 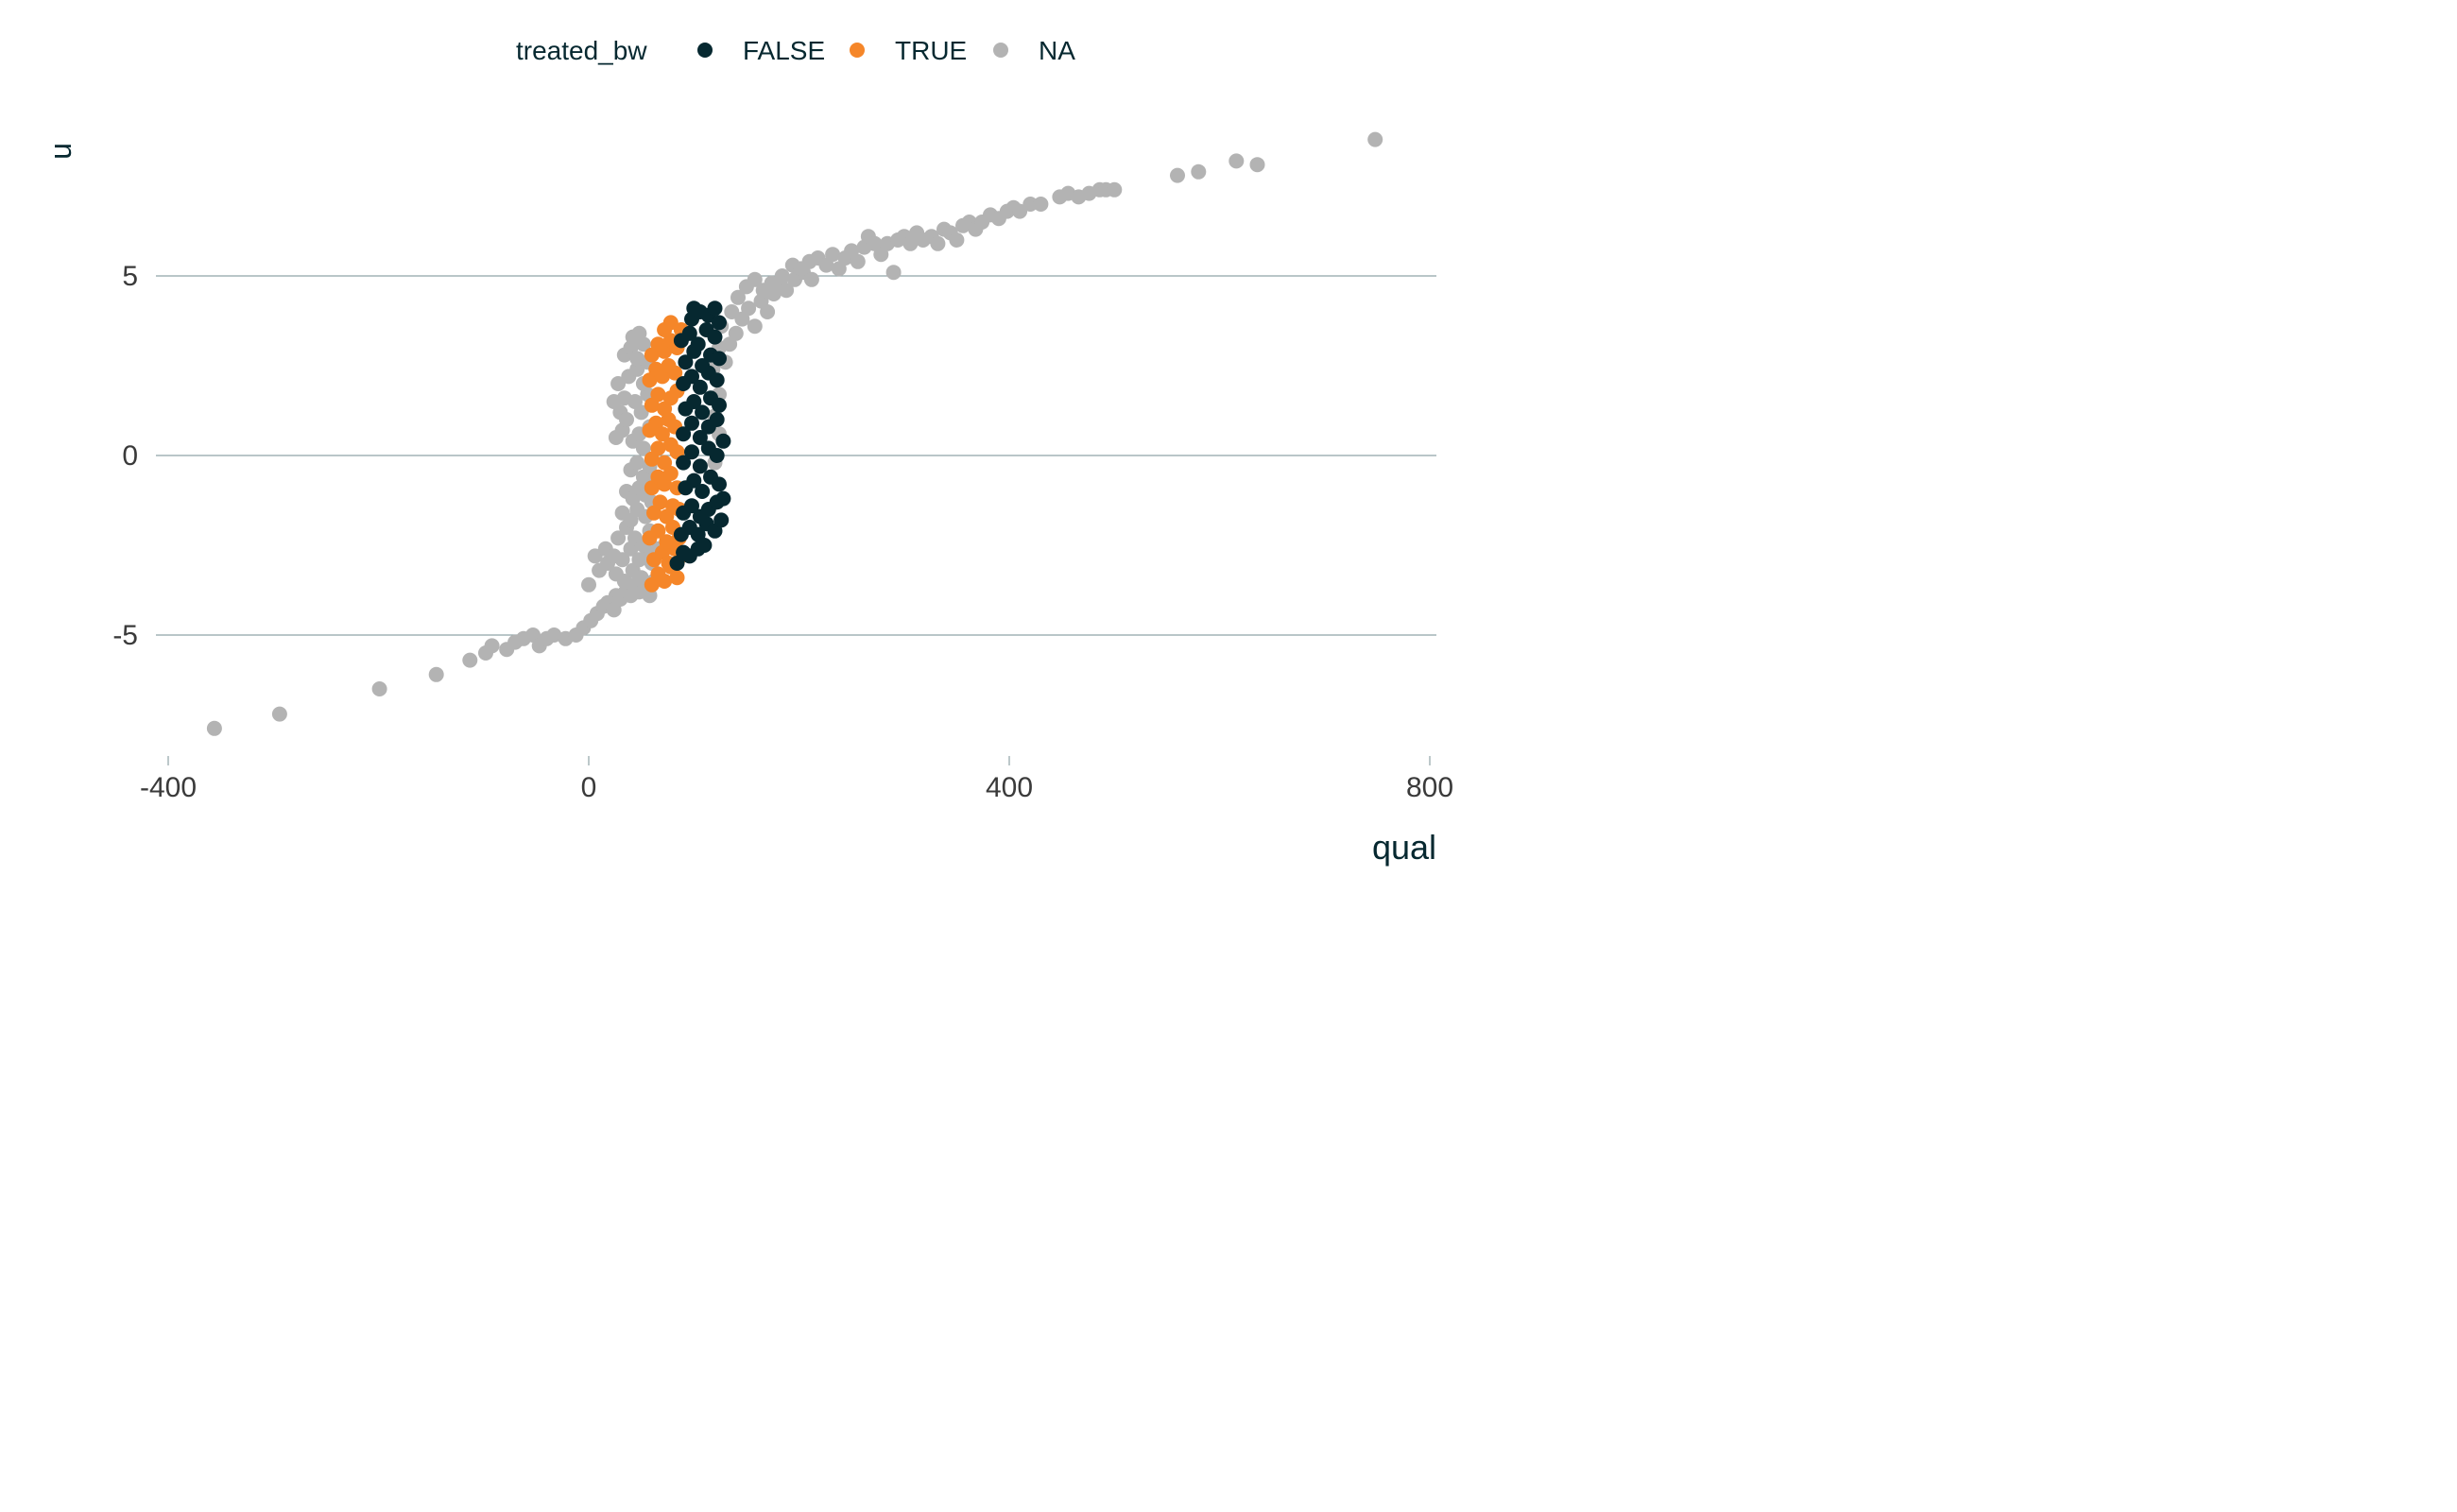 I want to click on x-axis-title: qual, so click(x=1404, y=847).